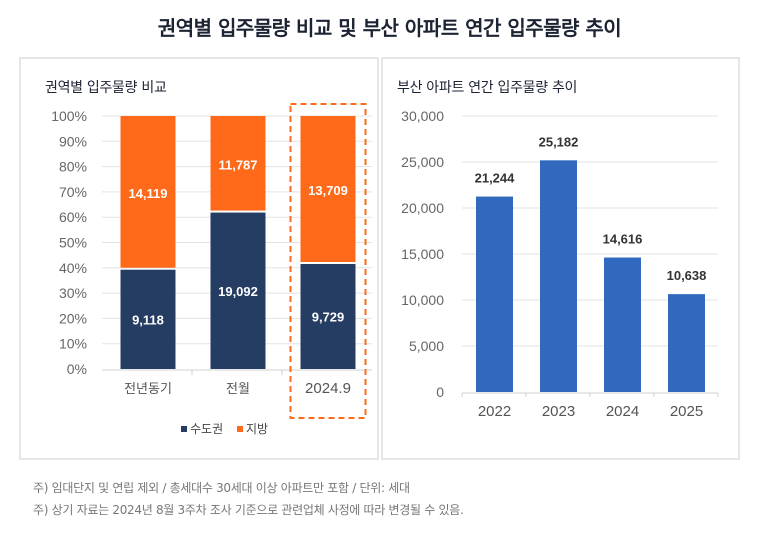 This screenshot has width=779, height=537. What do you see at coordinates (73, 141) in the screenshot?
I see `y-tick-label: 90%` at bounding box center [73, 141].